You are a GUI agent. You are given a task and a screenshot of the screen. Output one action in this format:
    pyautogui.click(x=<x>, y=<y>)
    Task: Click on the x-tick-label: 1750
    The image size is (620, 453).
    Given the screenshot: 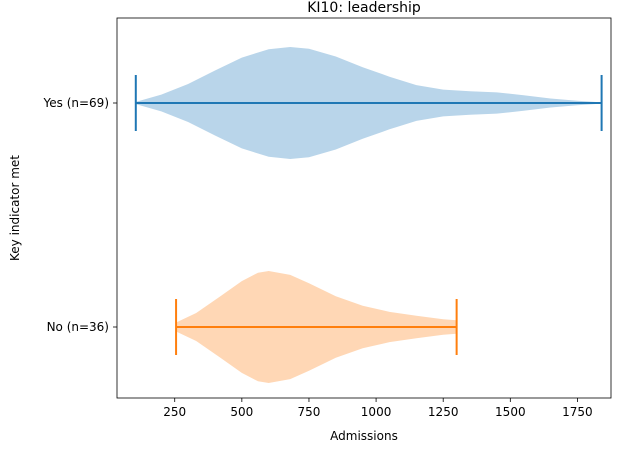 What is the action you would take?
    pyautogui.click(x=577, y=412)
    